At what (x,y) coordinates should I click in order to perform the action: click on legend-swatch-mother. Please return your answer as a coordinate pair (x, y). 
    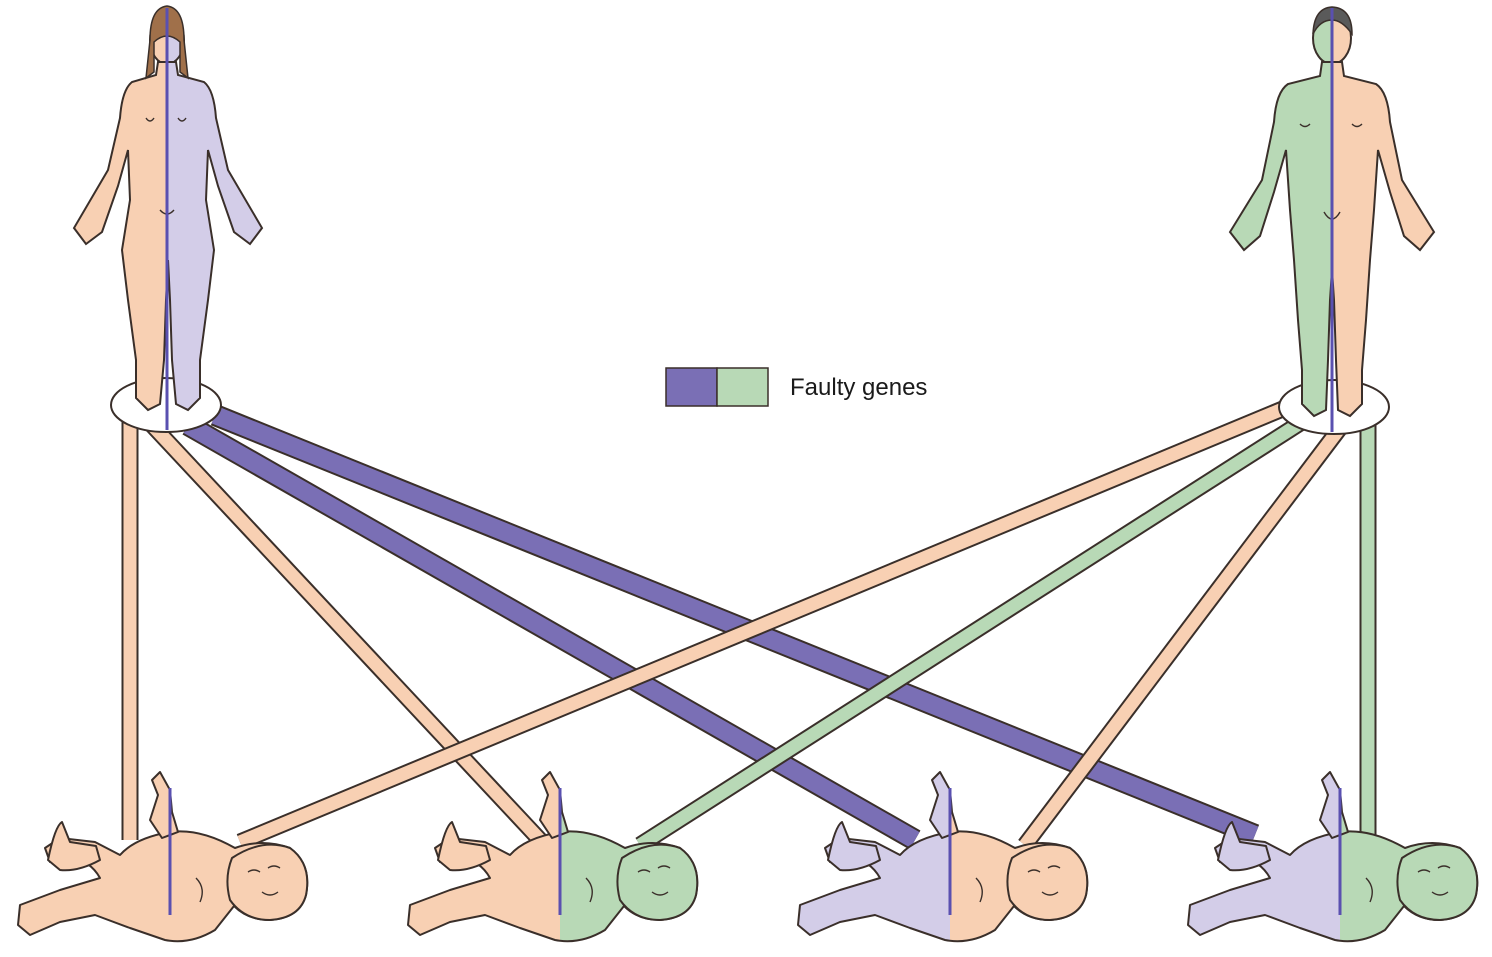
    Looking at the image, I should click on (691, 387).